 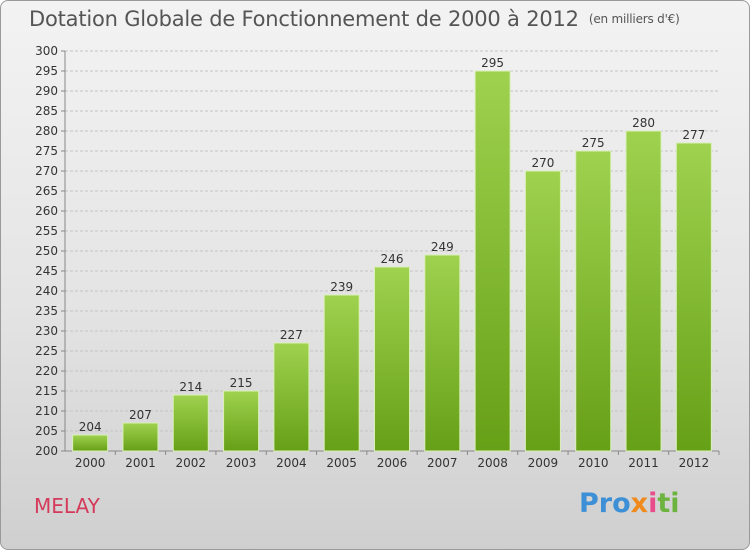 I want to click on data-label-2007: 249, so click(x=442, y=247).